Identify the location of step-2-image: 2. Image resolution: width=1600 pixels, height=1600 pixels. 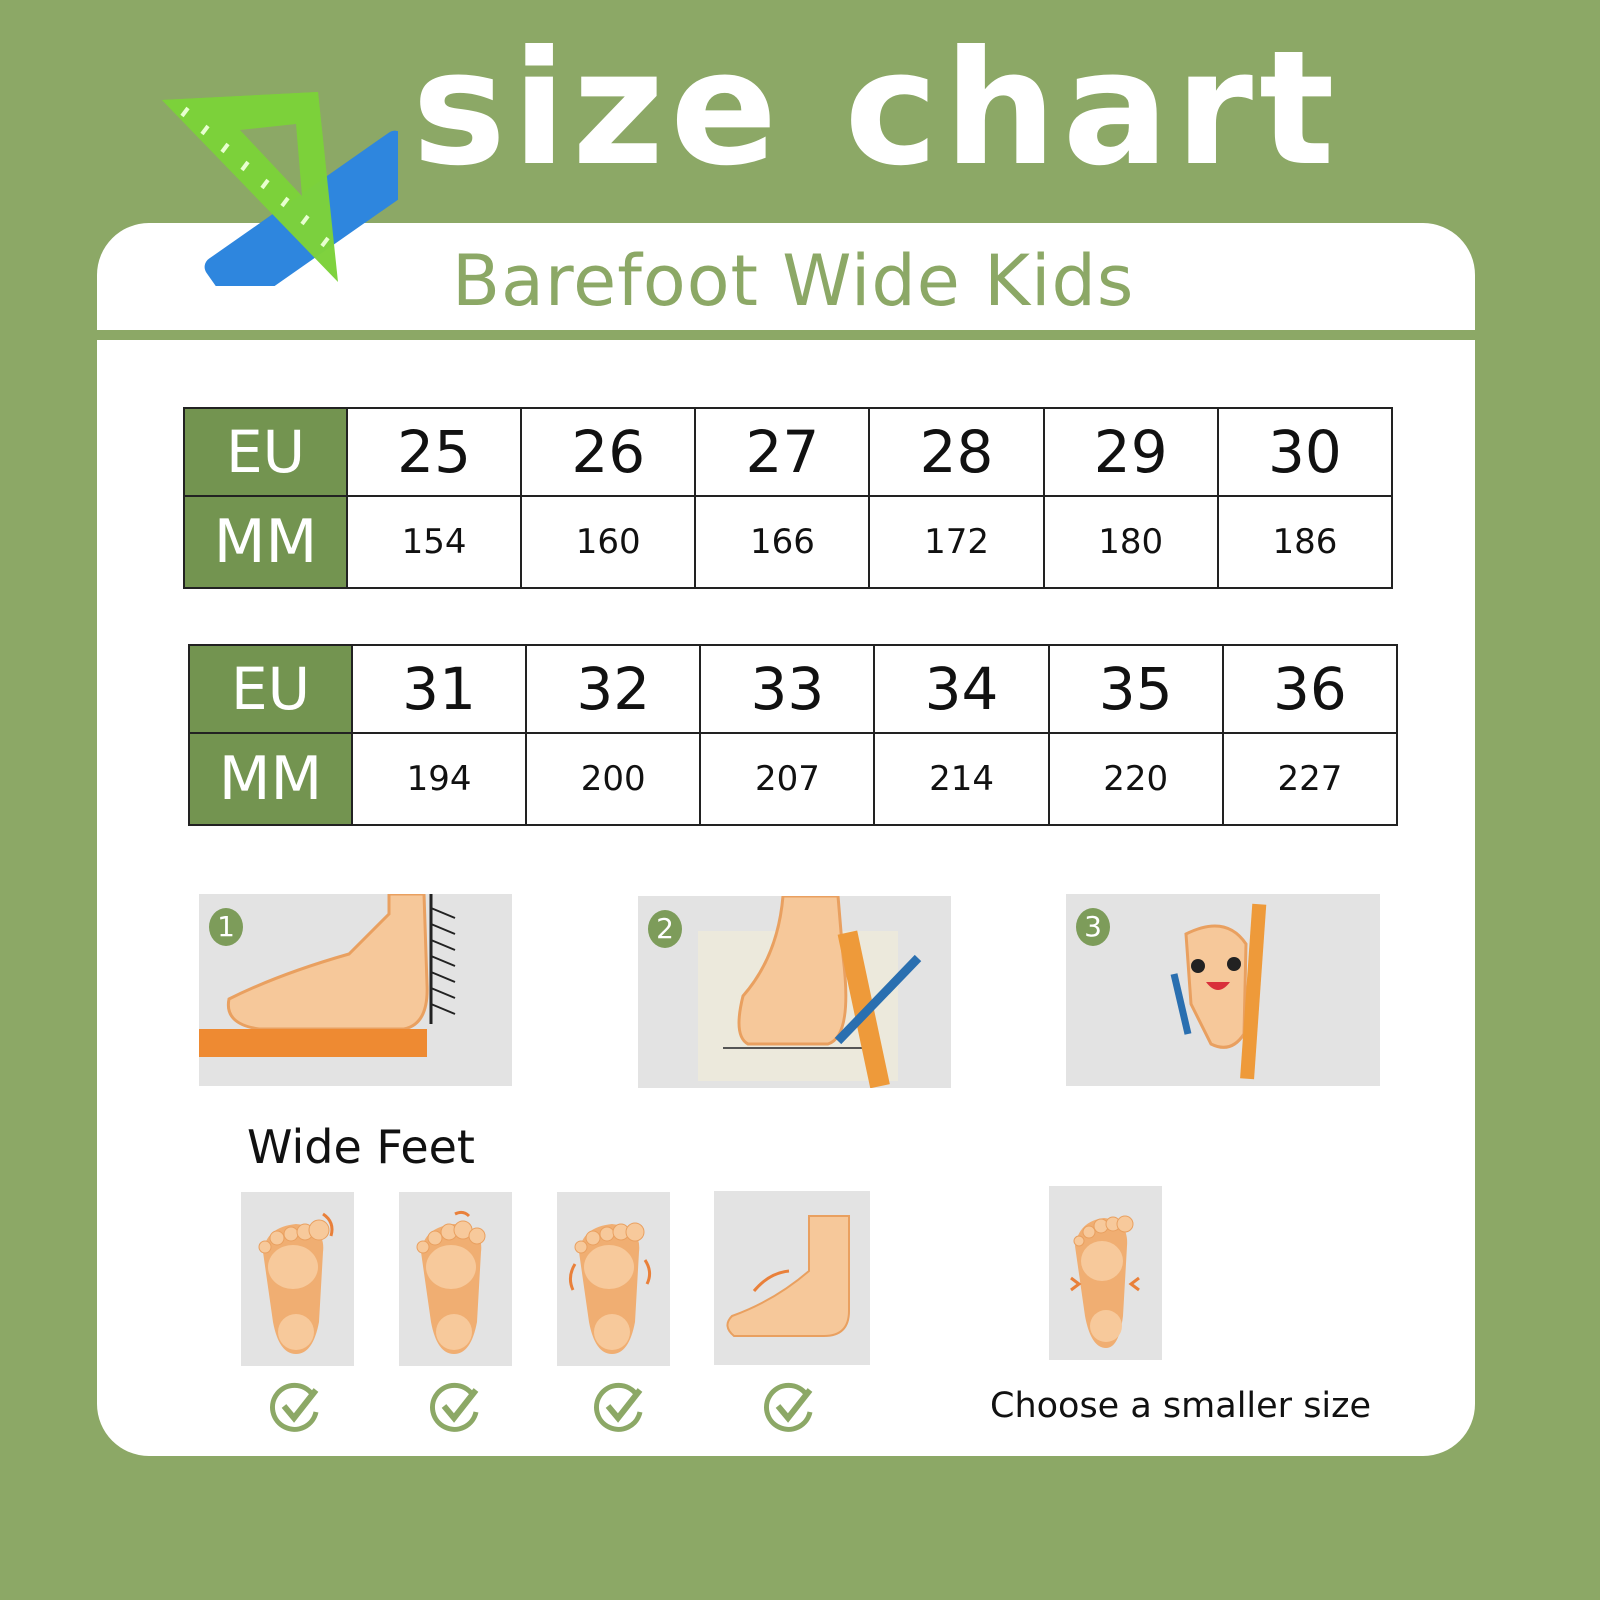
(794, 991).